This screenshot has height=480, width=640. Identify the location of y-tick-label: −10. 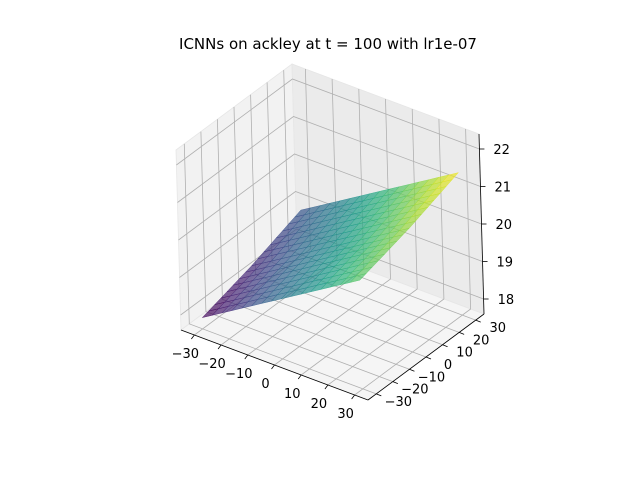
(431, 377).